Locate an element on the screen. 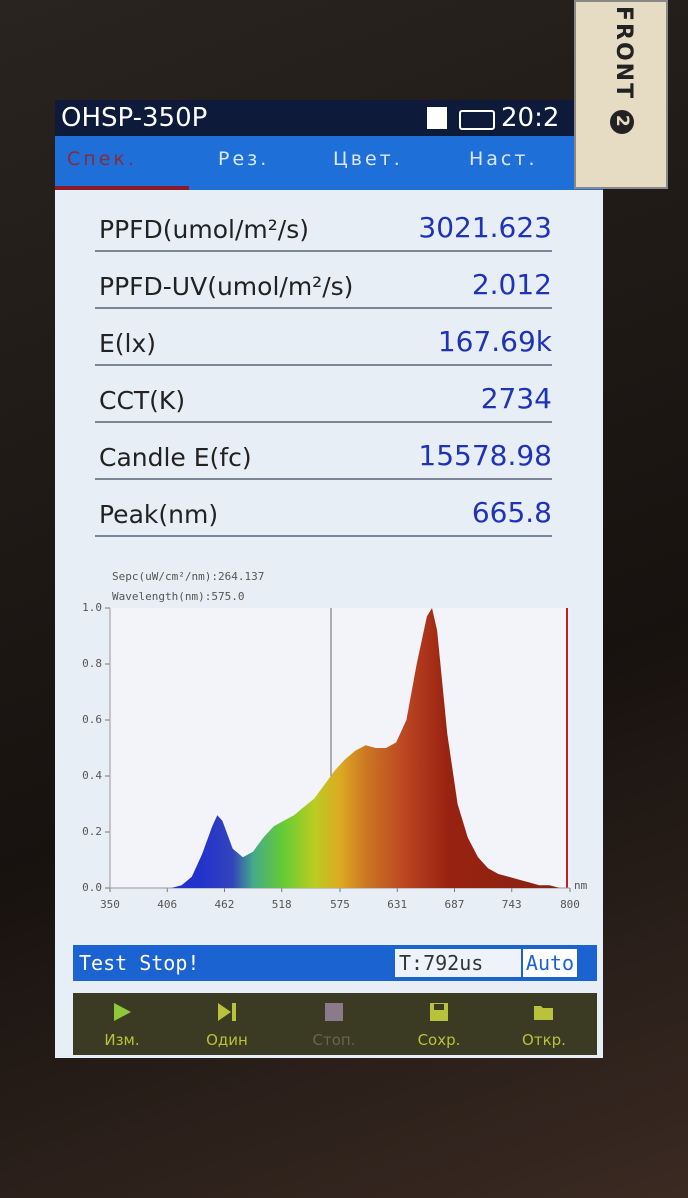 Image resolution: width=688 pixels, height=1198 pixels. status-message: Test Stop! is located at coordinates (139, 963).